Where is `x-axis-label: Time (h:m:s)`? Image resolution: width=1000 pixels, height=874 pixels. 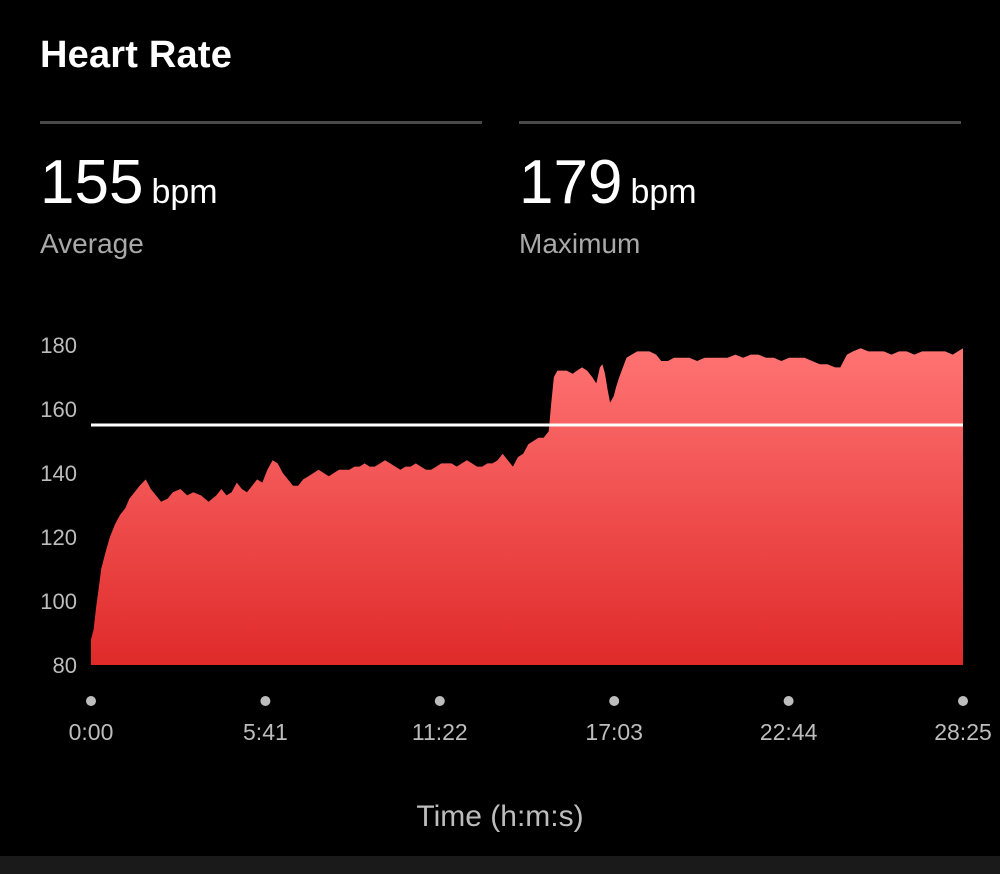 x-axis-label: Time (h:m:s) is located at coordinates (500, 816).